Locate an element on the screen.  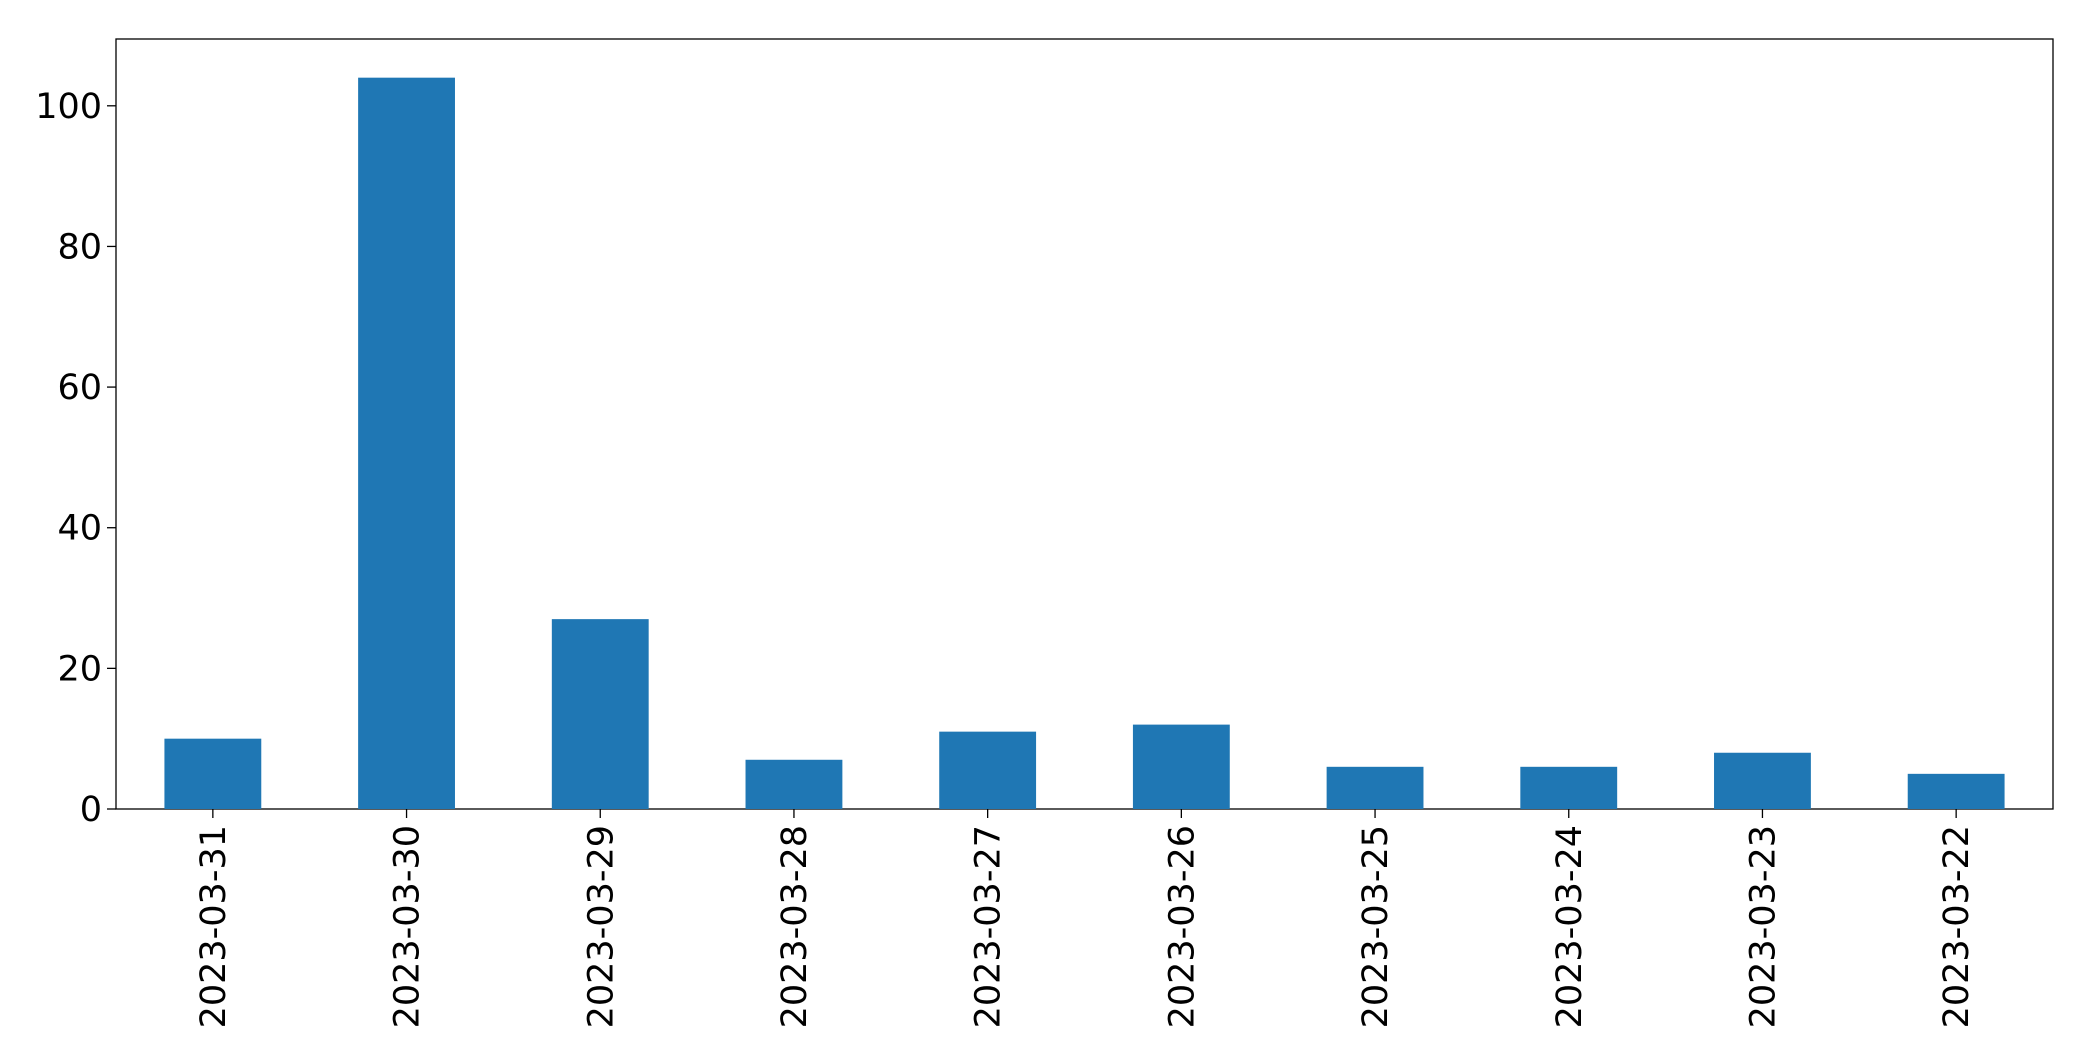
x-tick-label: 2023-03-28 is located at coordinates (795, 926).